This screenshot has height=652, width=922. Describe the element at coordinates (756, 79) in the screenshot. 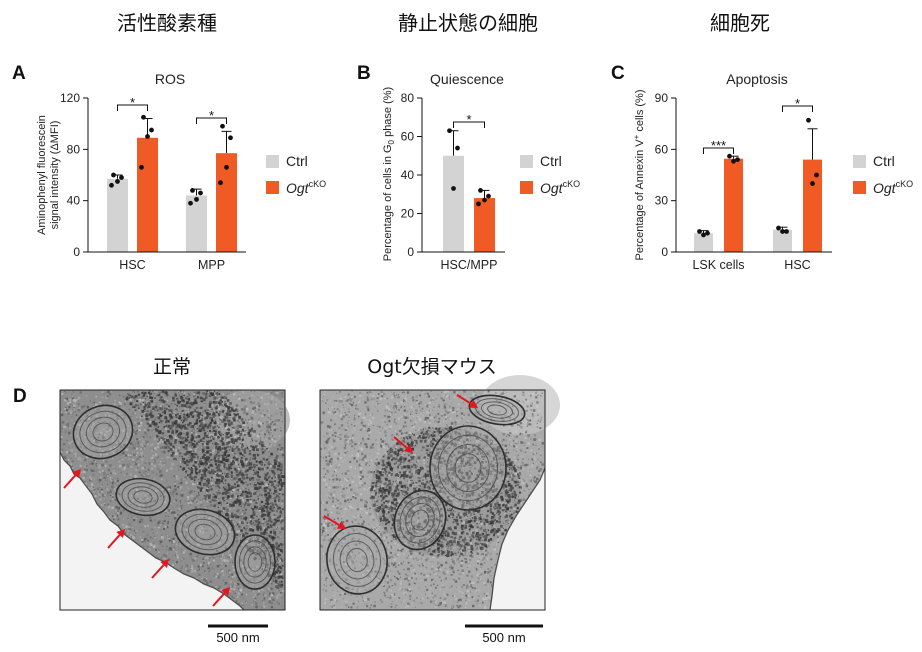

I see `chart-title: Apoptosis` at that location.